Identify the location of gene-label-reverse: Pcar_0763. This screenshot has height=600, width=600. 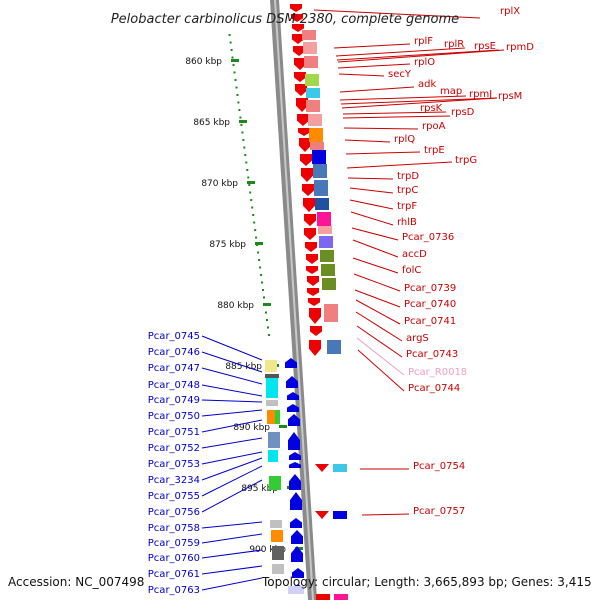
(174, 590).